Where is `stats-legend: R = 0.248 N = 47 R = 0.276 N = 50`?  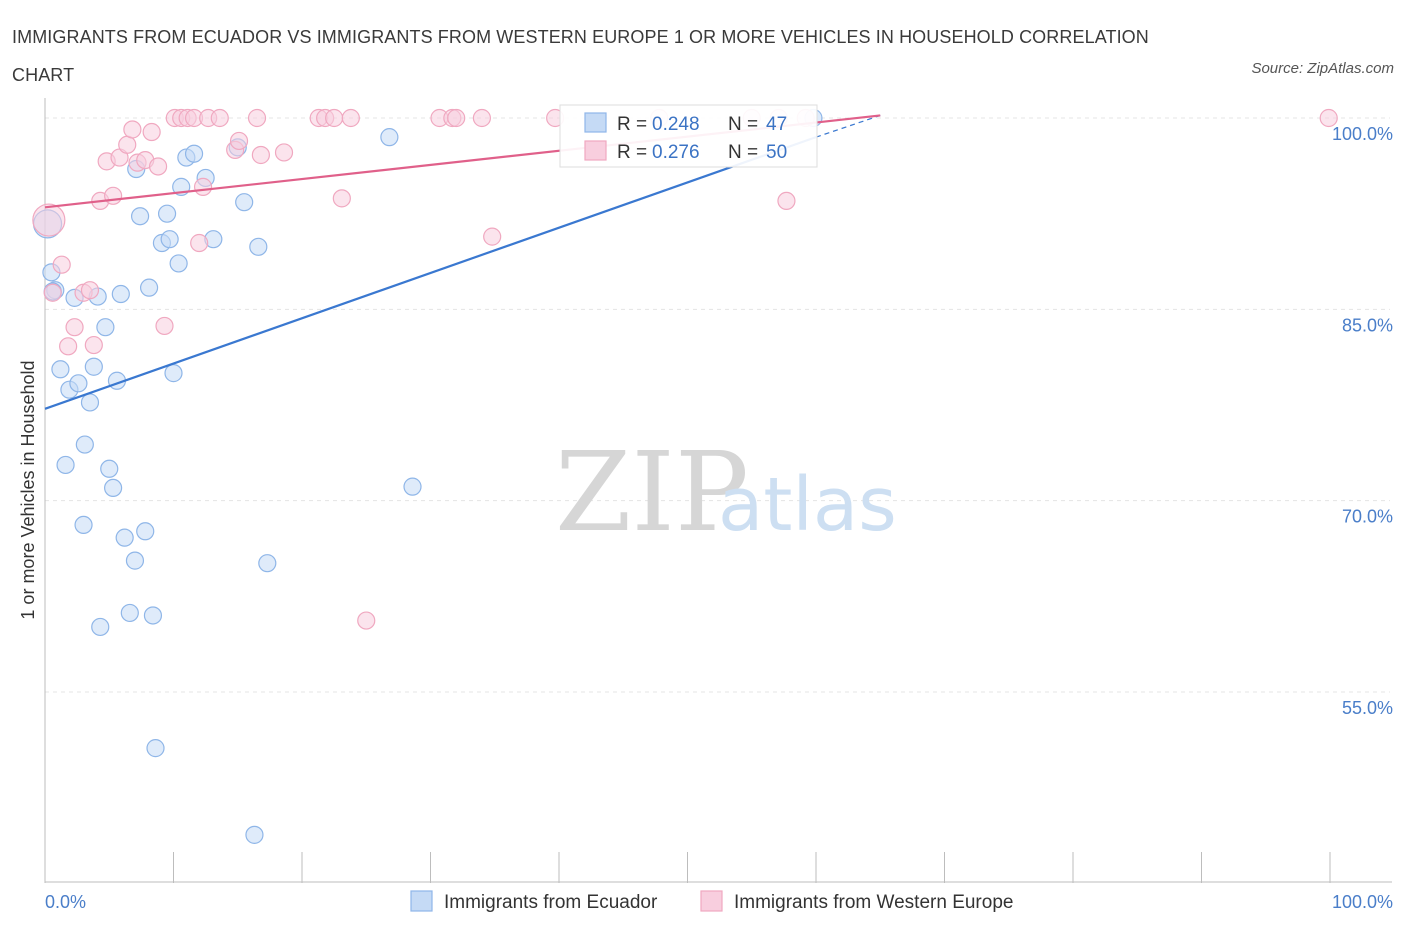 stats-legend: R = 0.248 N = 47 R = 0.276 N = 50 is located at coordinates (688, 136).